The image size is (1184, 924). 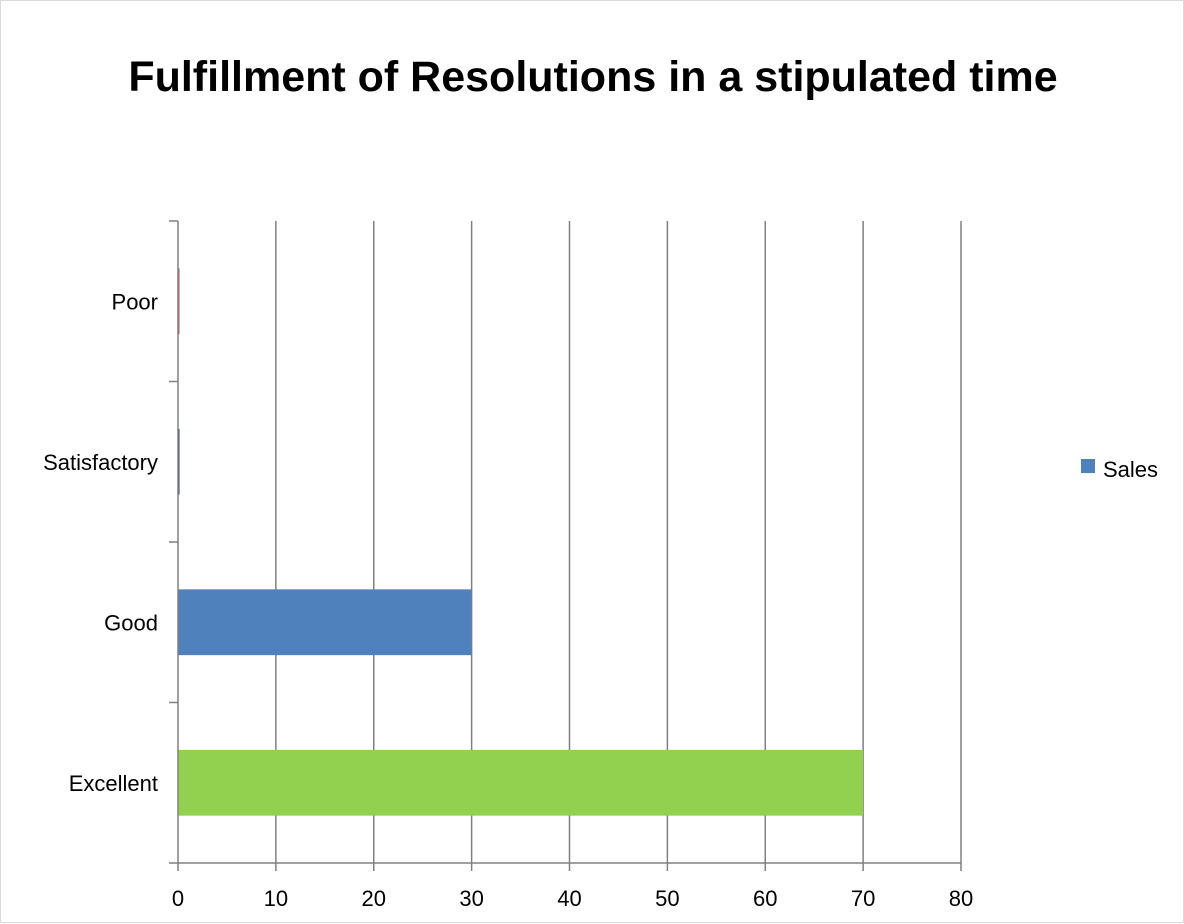 I want to click on x-tick-label-40: 40, so click(x=569, y=898).